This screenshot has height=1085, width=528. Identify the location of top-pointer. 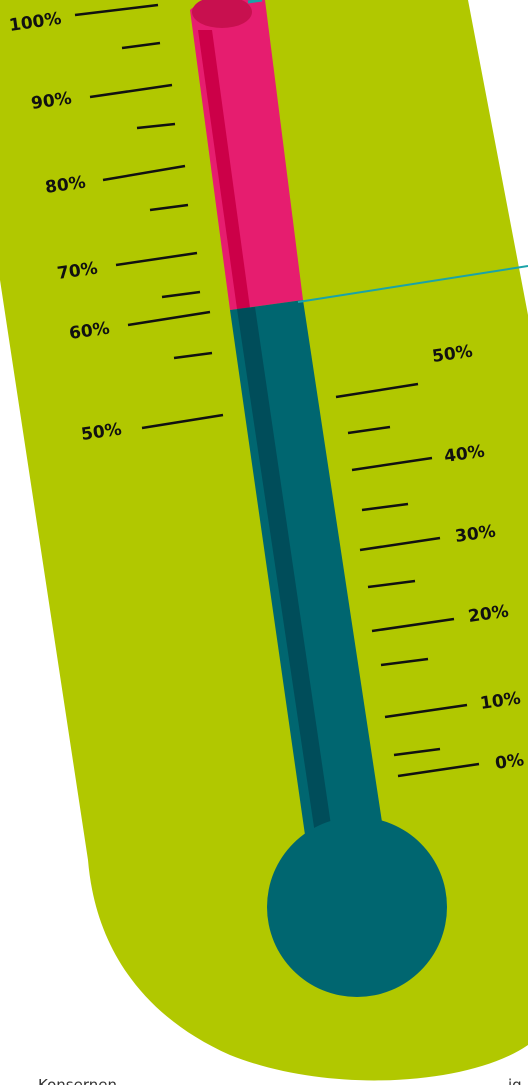
(255, 2).